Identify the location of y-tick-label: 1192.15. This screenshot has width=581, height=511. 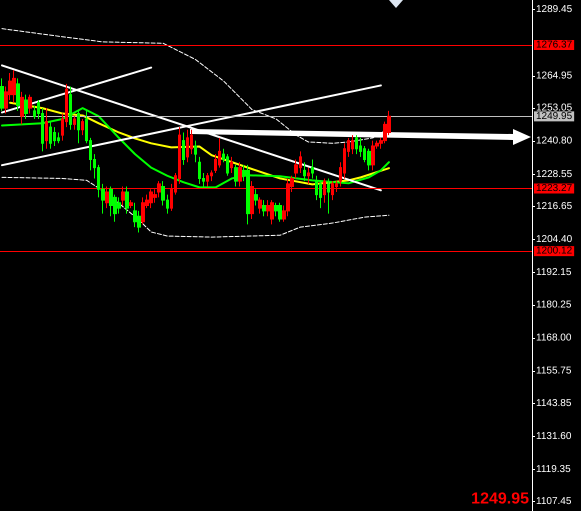
(554, 272).